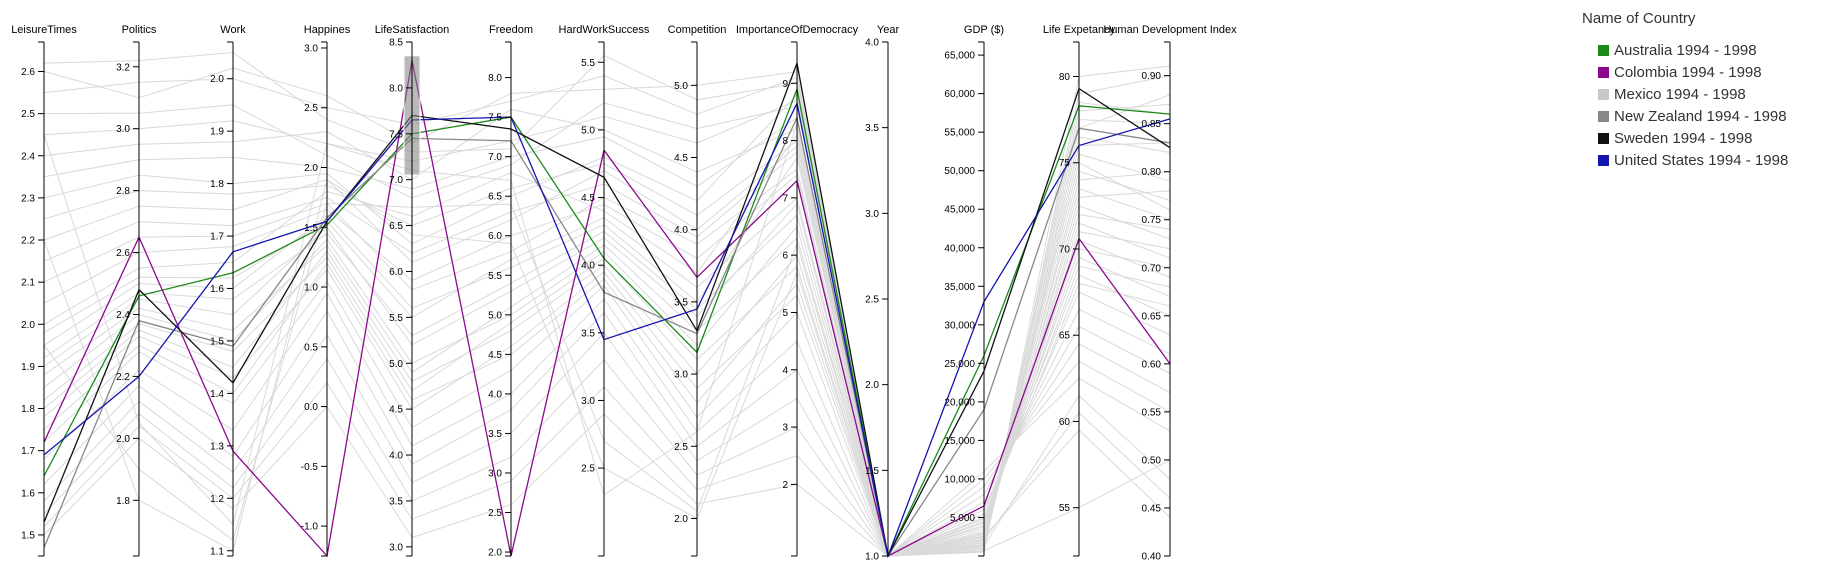  I want to click on axis-life-expetancy: 55 60 65 70 75 80 Life Expetancy, so click(1079, 290).